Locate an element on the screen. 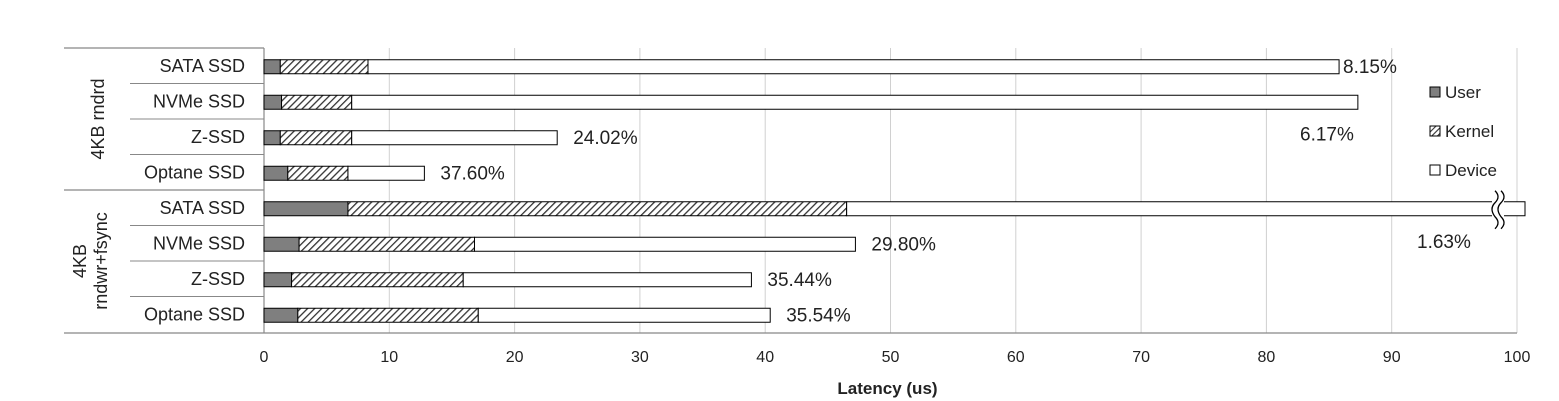 The height and width of the screenshot is (401, 1559). kernel-share-label: 35.54% is located at coordinates (818, 315).